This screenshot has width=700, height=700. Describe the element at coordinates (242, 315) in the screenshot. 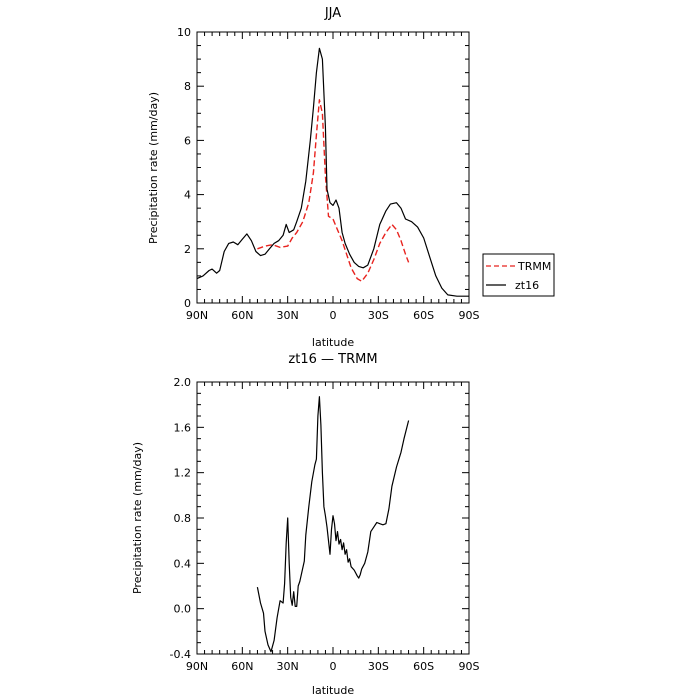

I see `top-x-tick-label: 60N` at that location.